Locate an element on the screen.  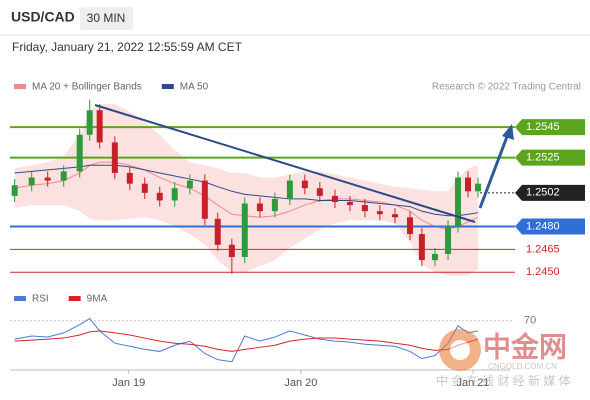
interval-button is located at coordinates (106, 18).